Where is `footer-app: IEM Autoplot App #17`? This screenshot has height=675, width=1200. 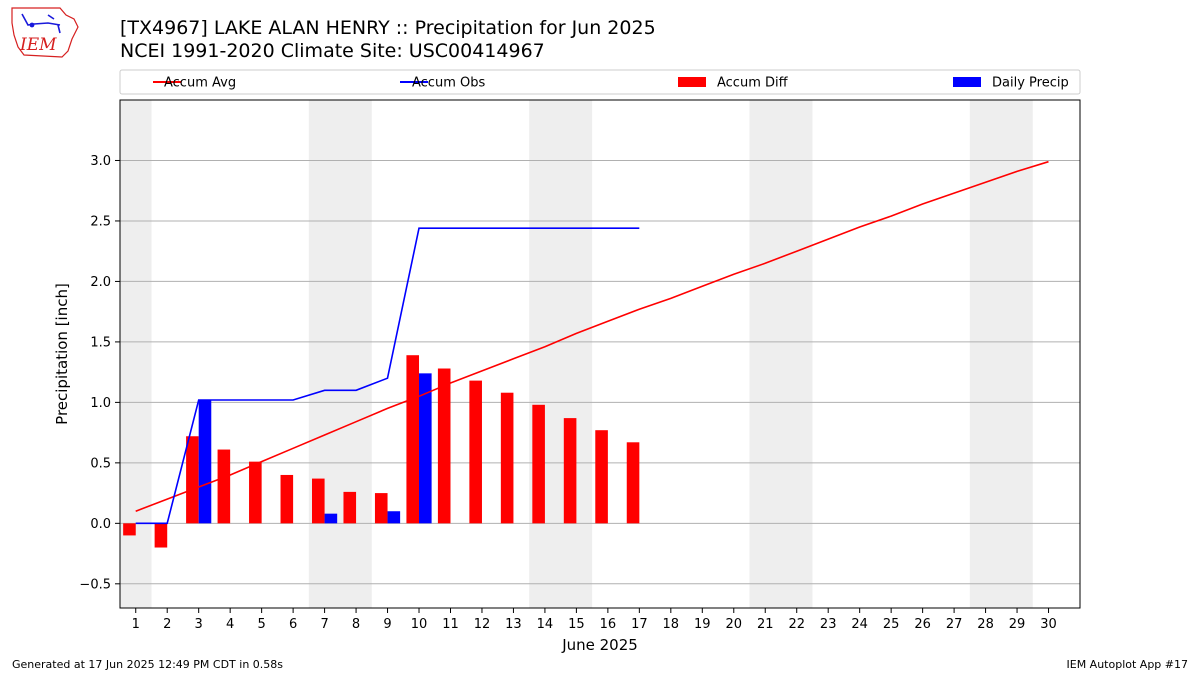 footer-app: IEM Autoplot App #17 is located at coordinates (1127, 664).